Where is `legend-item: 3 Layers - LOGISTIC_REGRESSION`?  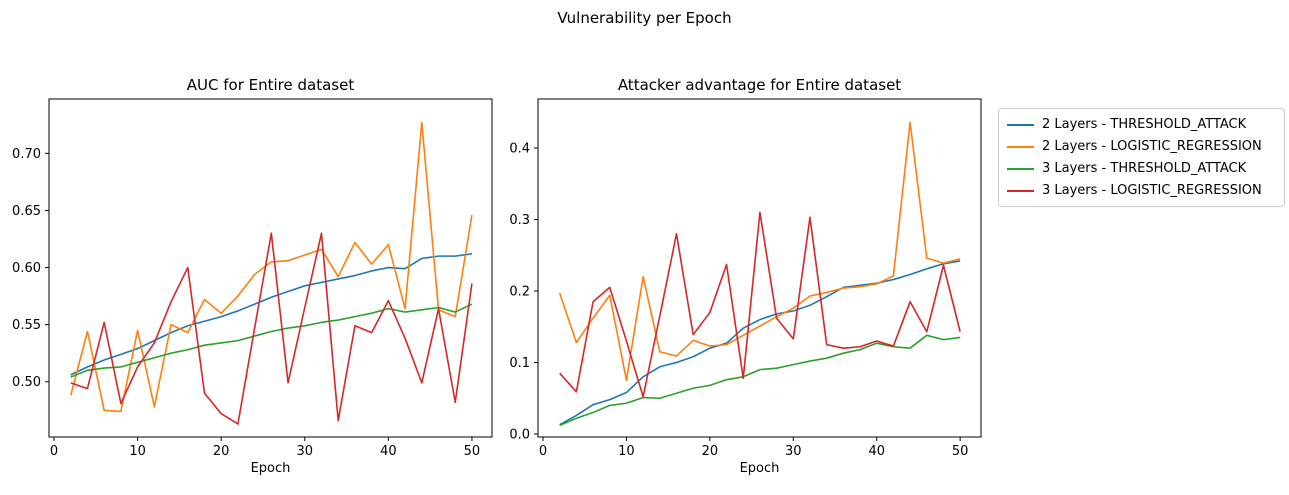
legend-item: 3 Layers - LOGISTIC_REGRESSION is located at coordinates (1141, 190).